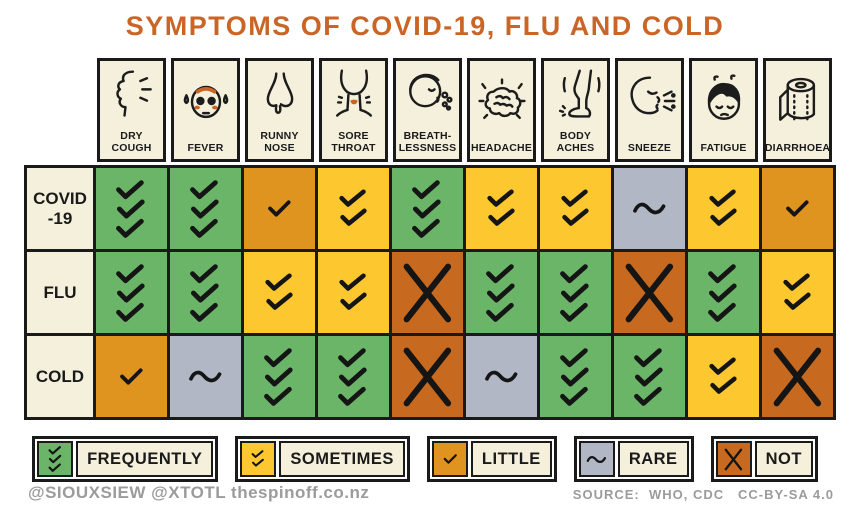 This screenshot has height=510, width=850. Describe the element at coordinates (425, 459) in the screenshot. I see `legend: FREQUENTLY SOMETIMES LITTLE RARE NOT` at that location.